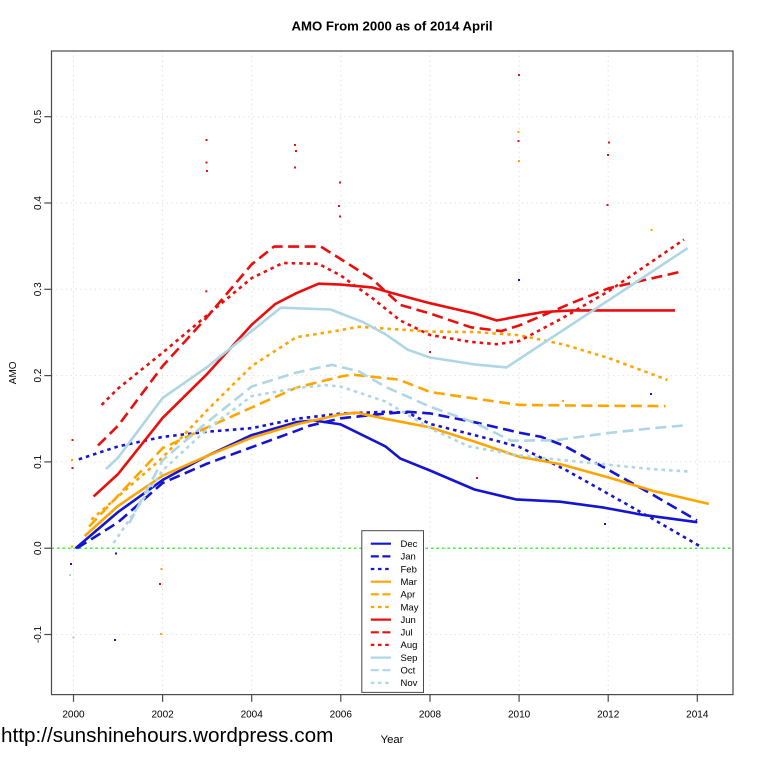  What do you see at coordinates (409, 658) in the screenshot?
I see `svg-text: Sep` at bounding box center [409, 658].